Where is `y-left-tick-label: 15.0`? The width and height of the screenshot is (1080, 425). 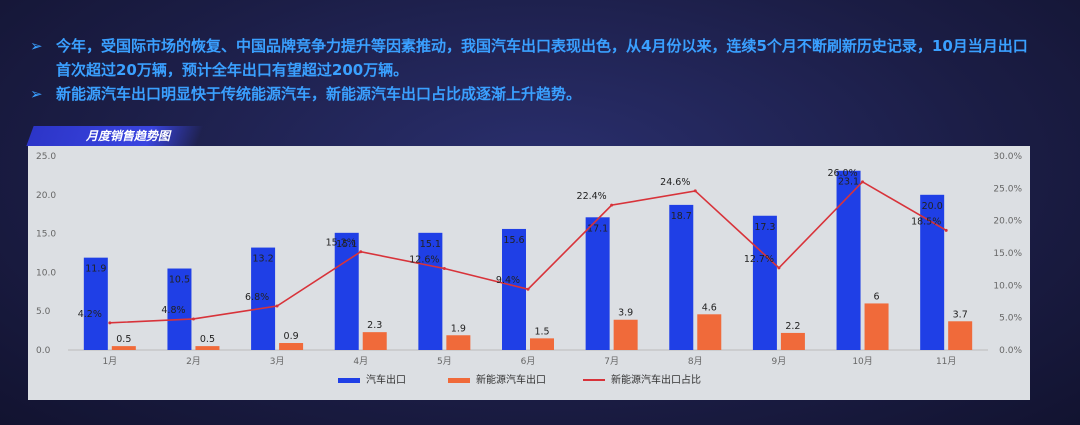
y-left-tick-label: 15.0 is located at coordinates (46, 235).